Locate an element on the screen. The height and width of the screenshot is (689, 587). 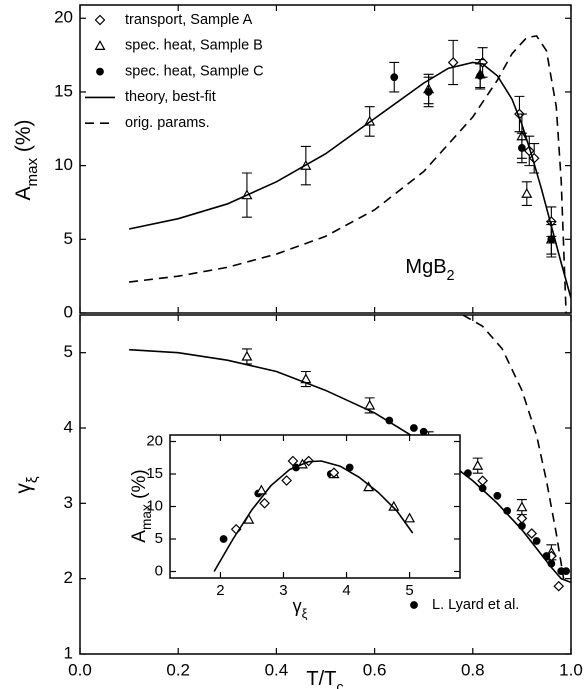
x-tick-label: 1.0 is located at coordinates (571, 669).